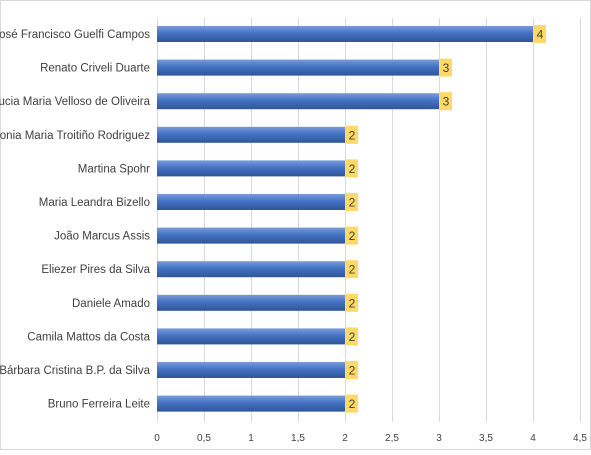 This screenshot has width=591, height=455. What do you see at coordinates (486, 438) in the screenshot?
I see `x-tick-label: 3,5` at bounding box center [486, 438].